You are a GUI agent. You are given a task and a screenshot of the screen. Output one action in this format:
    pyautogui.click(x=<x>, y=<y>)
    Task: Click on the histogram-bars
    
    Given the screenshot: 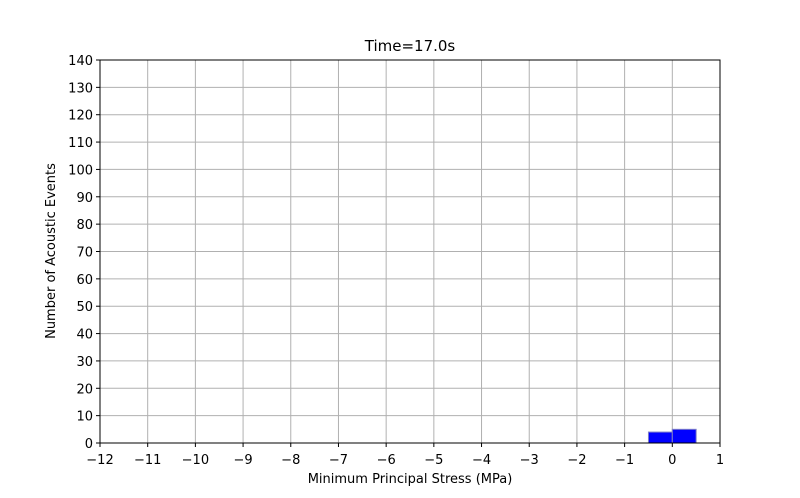 What is the action you would take?
    pyautogui.click(x=672, y=436)
    